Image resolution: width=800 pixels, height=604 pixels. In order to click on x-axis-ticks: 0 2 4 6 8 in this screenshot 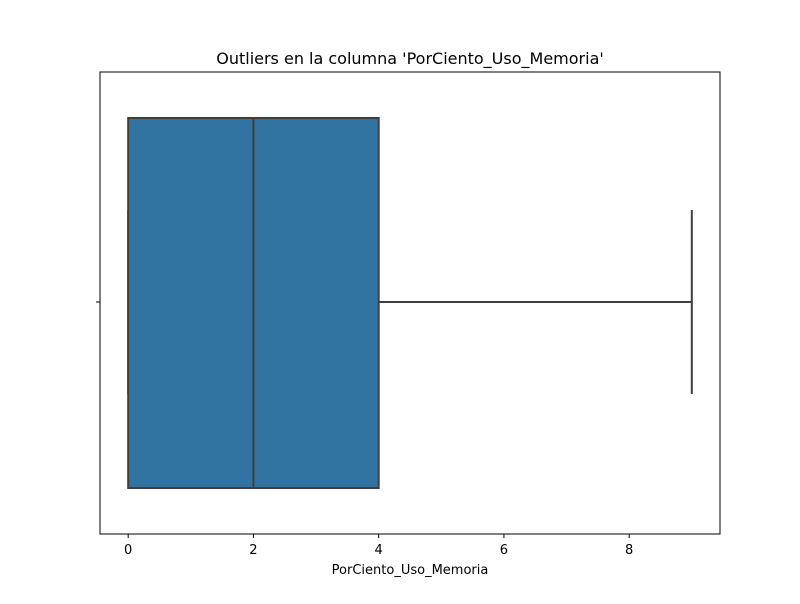, I will do `click(378, 546)`.